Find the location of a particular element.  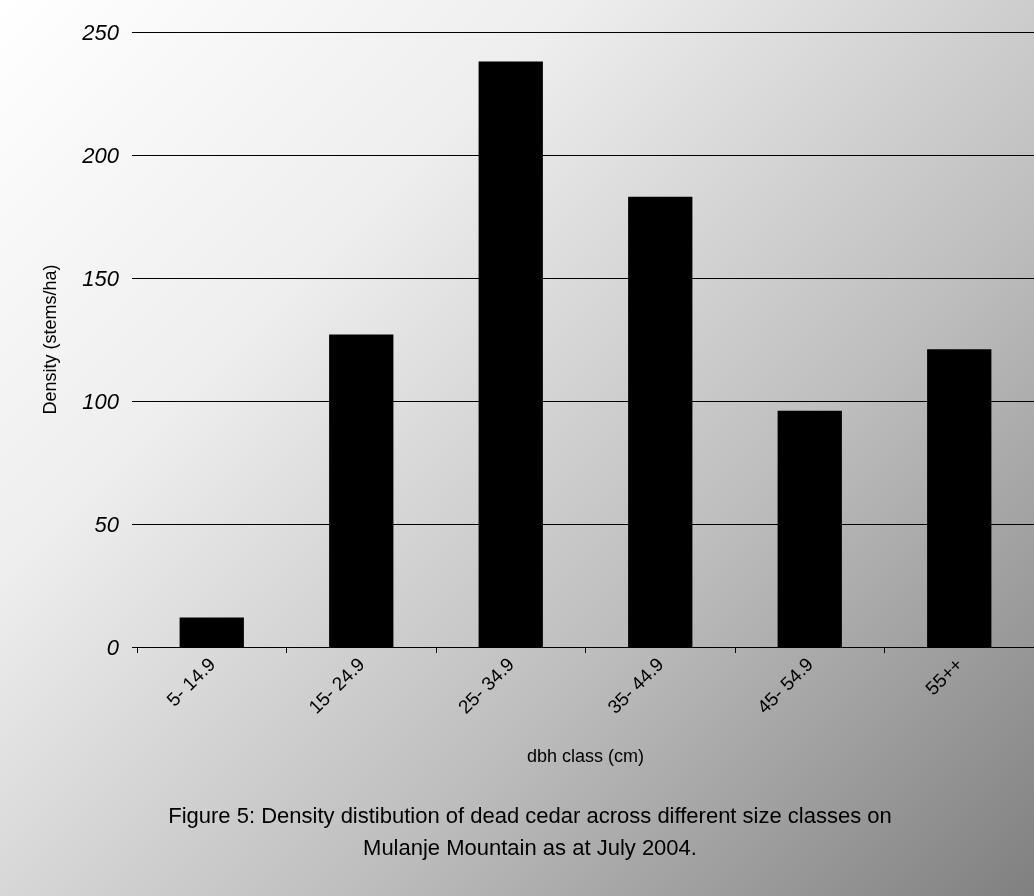

x-tick-label: 25- 34.9 is located at coordinates (486, 685).